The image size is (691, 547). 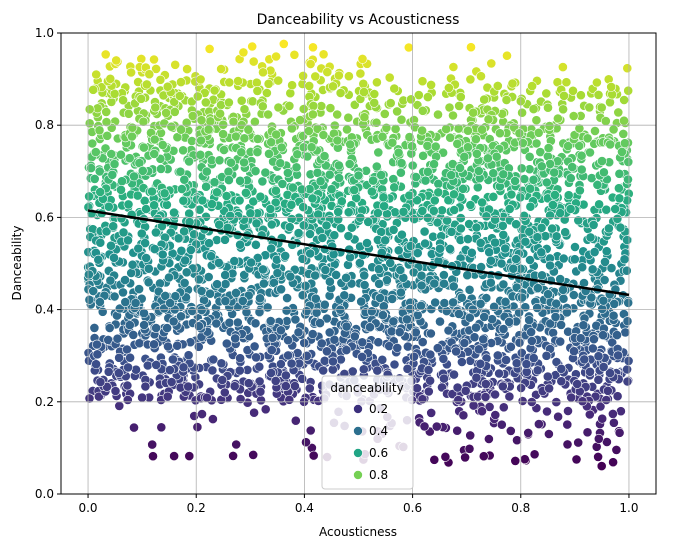 What do you see at coordinates (370, 442) in the screenshot?
I see `legend-entries: 0.2 0.4 0.6 0.8` at bounding box center [370, 442].